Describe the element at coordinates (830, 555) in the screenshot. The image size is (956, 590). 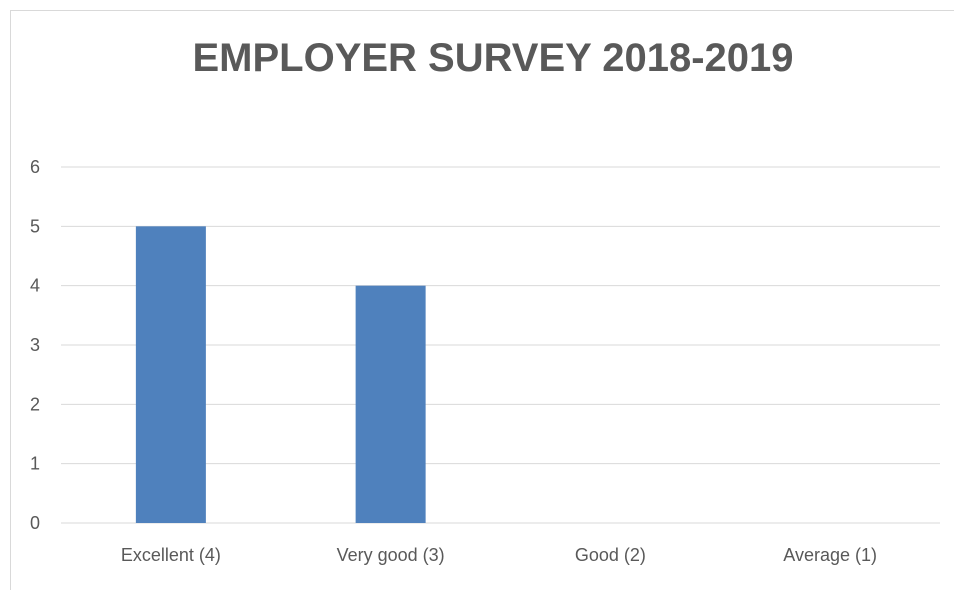
I see `x-tick-label: Average (1)` at that location.